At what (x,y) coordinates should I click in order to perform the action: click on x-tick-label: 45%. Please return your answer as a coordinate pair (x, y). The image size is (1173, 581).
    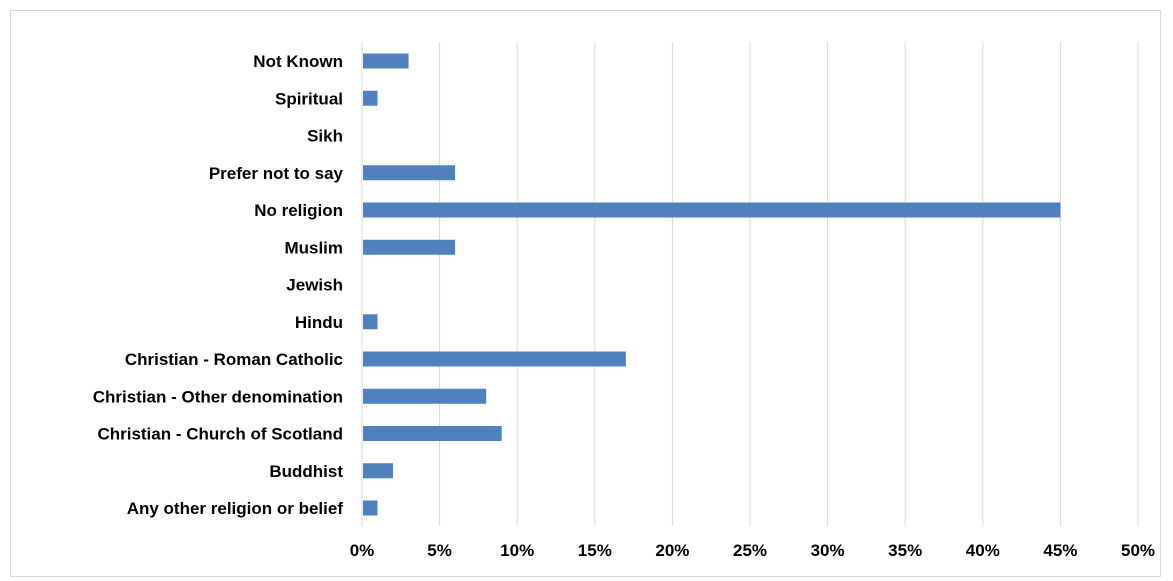
    Looking at the image, I should click on (1060, 550).